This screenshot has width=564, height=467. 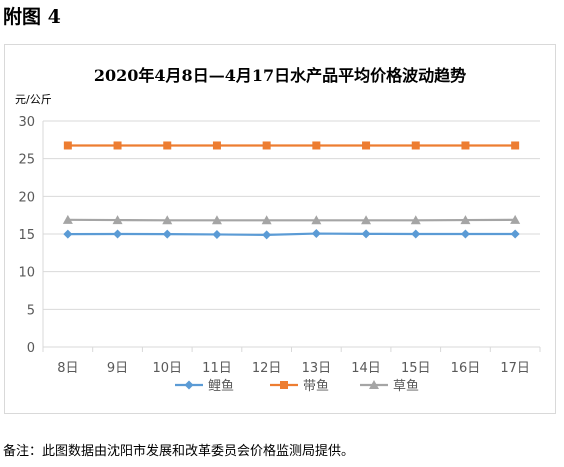 I want to click on y-axis-ticks: 0 5 10 15 20 25 30, so click(x=26, y=235).